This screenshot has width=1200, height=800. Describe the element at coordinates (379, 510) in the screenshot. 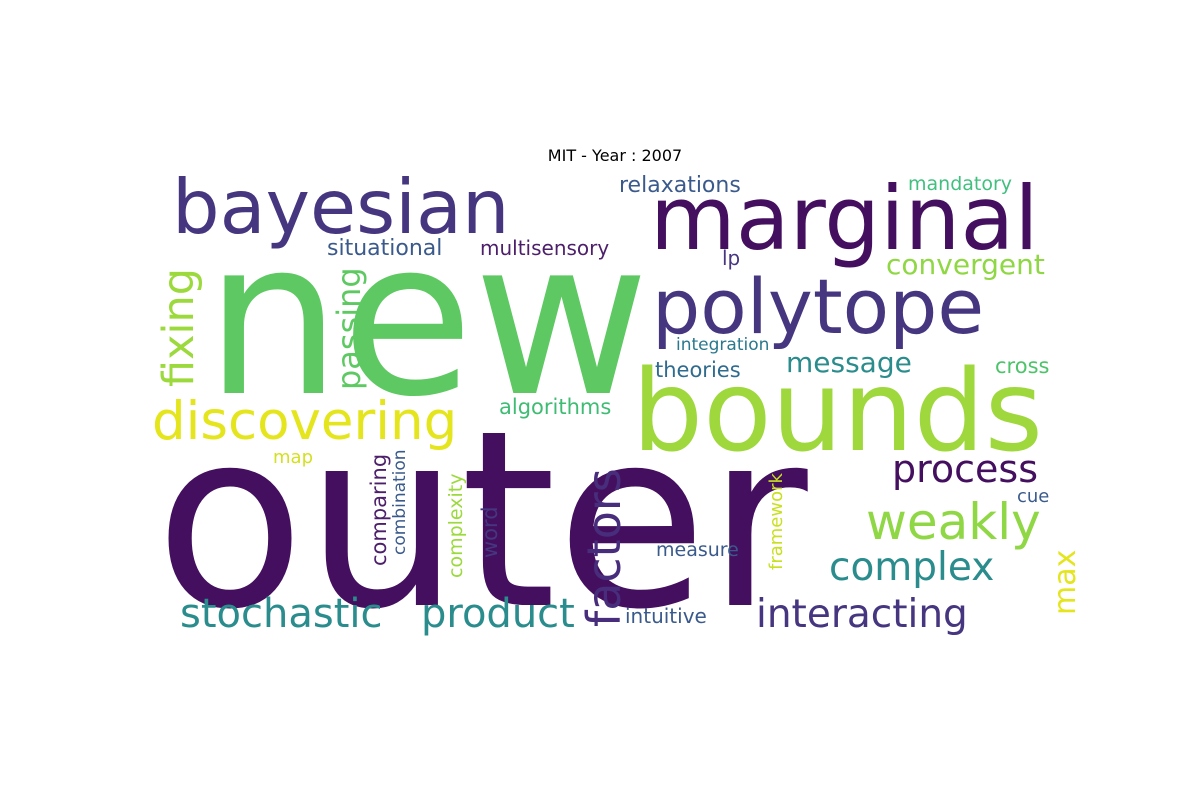

I see `word-comparing: comparing` at that location.